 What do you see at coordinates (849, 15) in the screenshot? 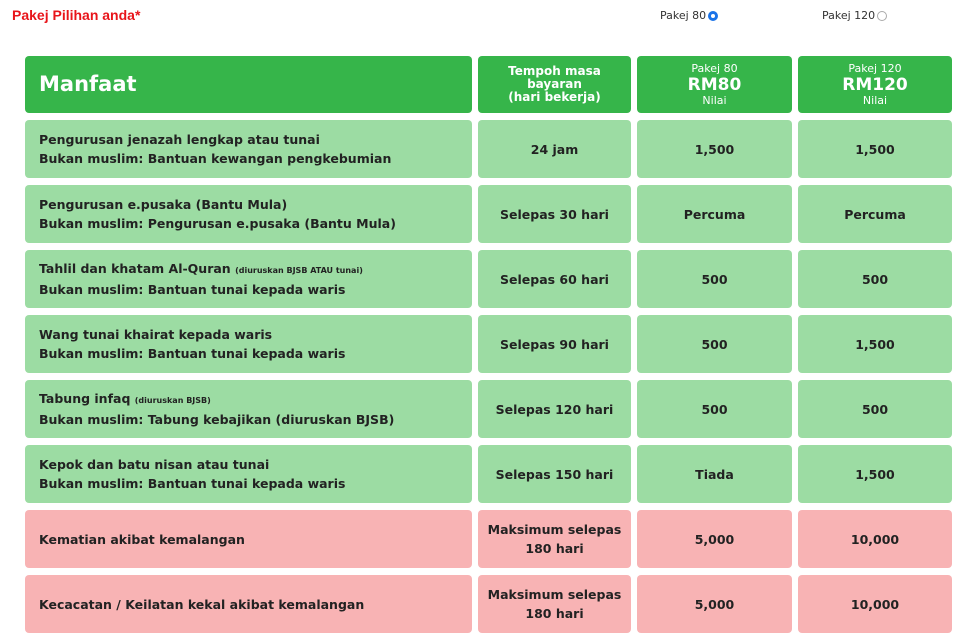
I see `option-label: Pakej 120` at bounding box center [849, 15].